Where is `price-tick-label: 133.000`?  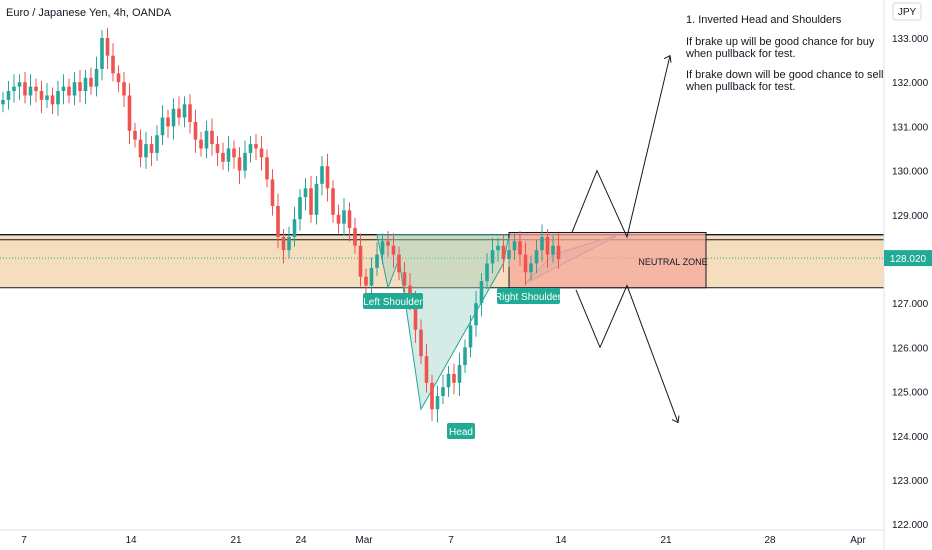 price-tick-label: 133.000 is located at coordinates (910, 39).